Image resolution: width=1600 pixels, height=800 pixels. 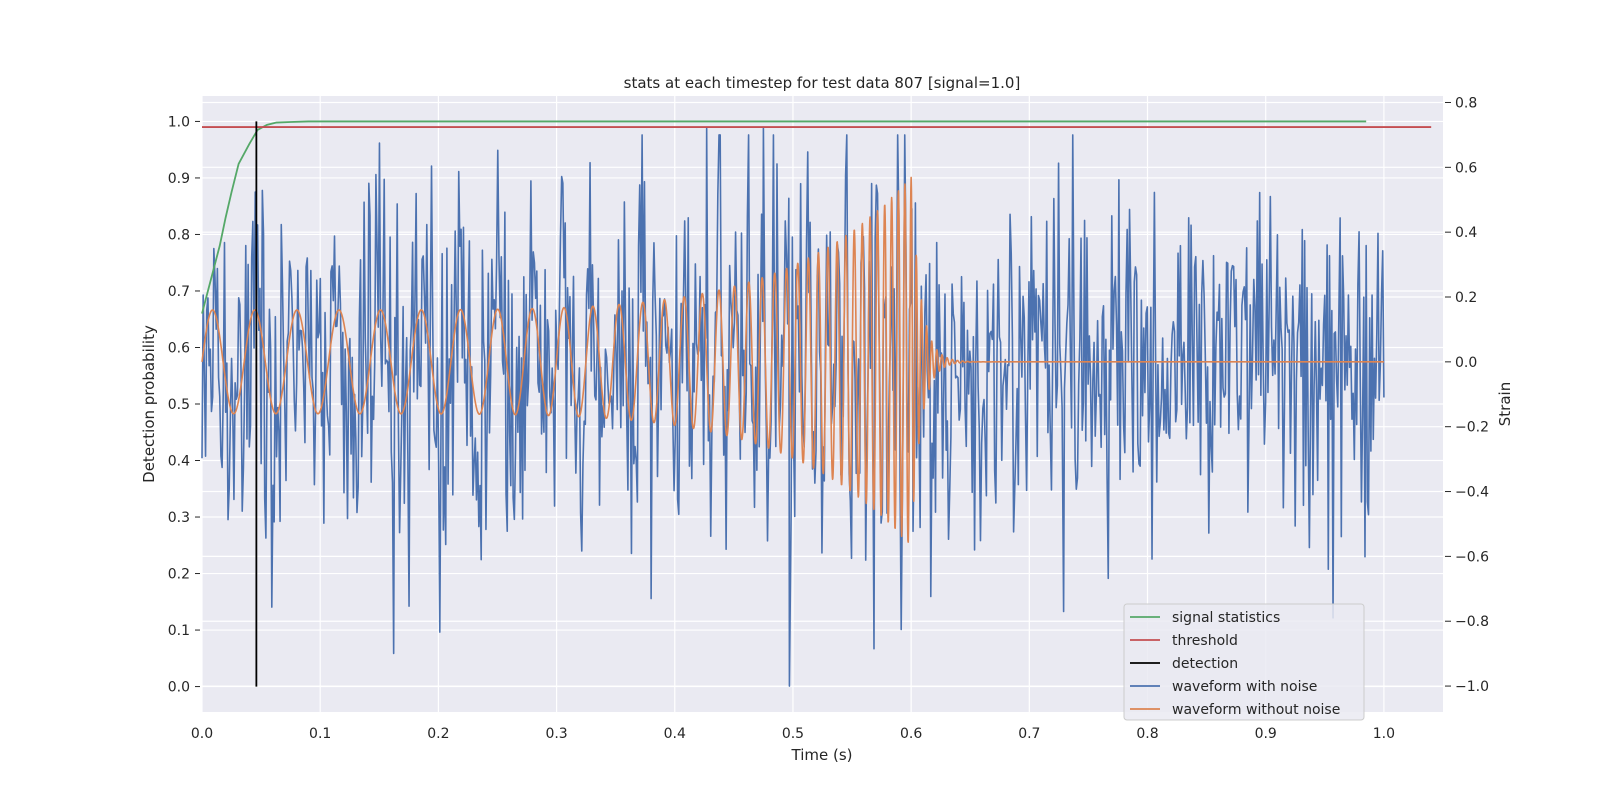 What do you see at coordinates (822, 755) in the screenshot?
I see `x-axis-label: Time (s)` at bounding box center [822, 755].